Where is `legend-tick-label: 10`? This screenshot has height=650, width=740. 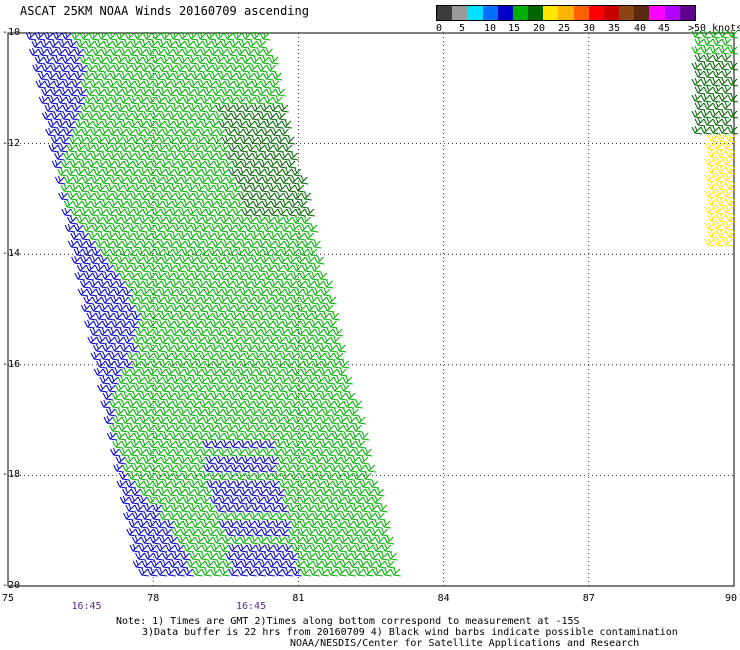 legend-tick-label: 10 is located at coordinates (490, 28).